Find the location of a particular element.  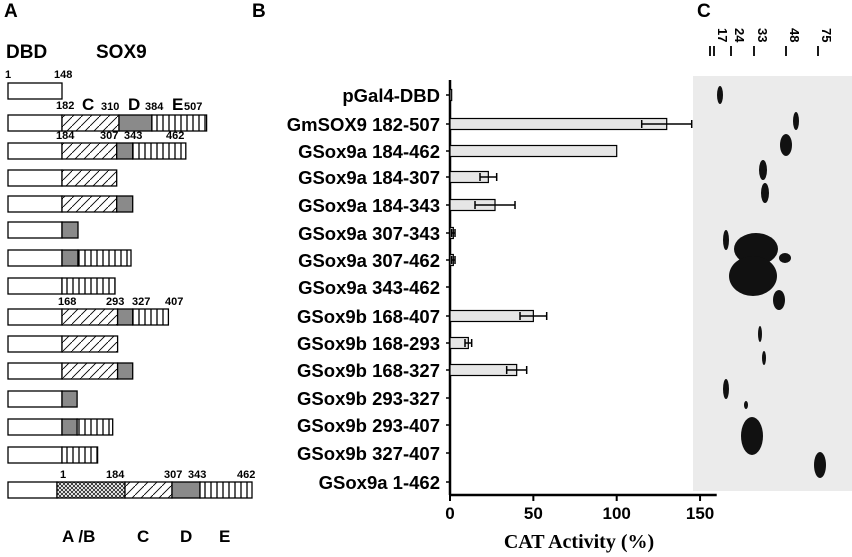

dbd-end-number: 148 is located at coordinates (63, 75).